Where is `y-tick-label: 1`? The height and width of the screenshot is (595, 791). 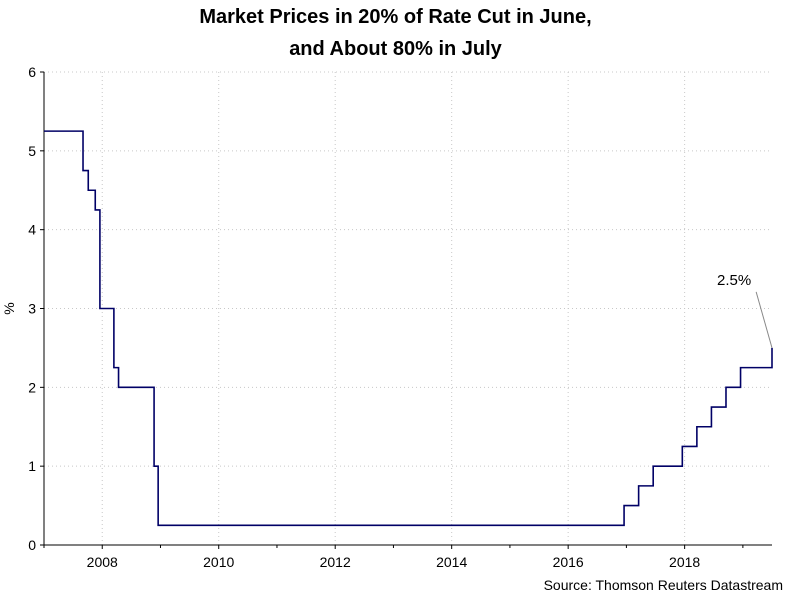 y-tick-label: 1 is located at coordinates (32, 466).